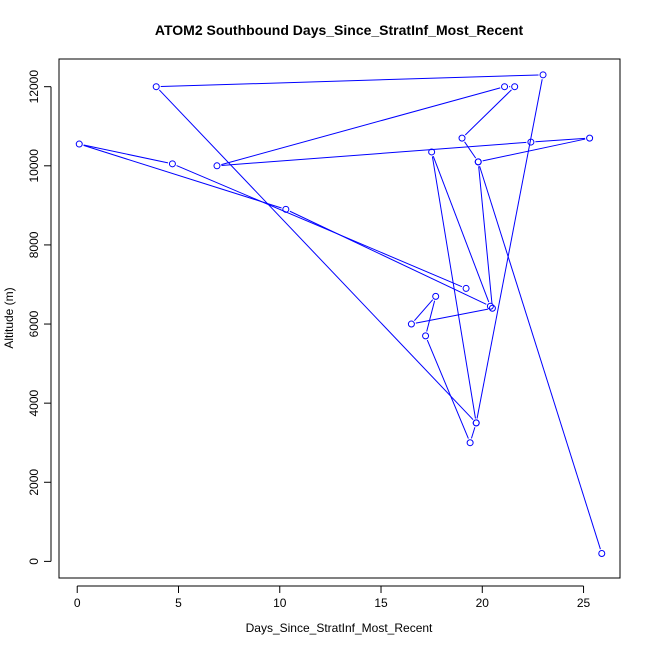  What do you see at coordinates (34, 561) in the screenshot?
I see `y-tick-label: 0` at bounding box center [34, 561].